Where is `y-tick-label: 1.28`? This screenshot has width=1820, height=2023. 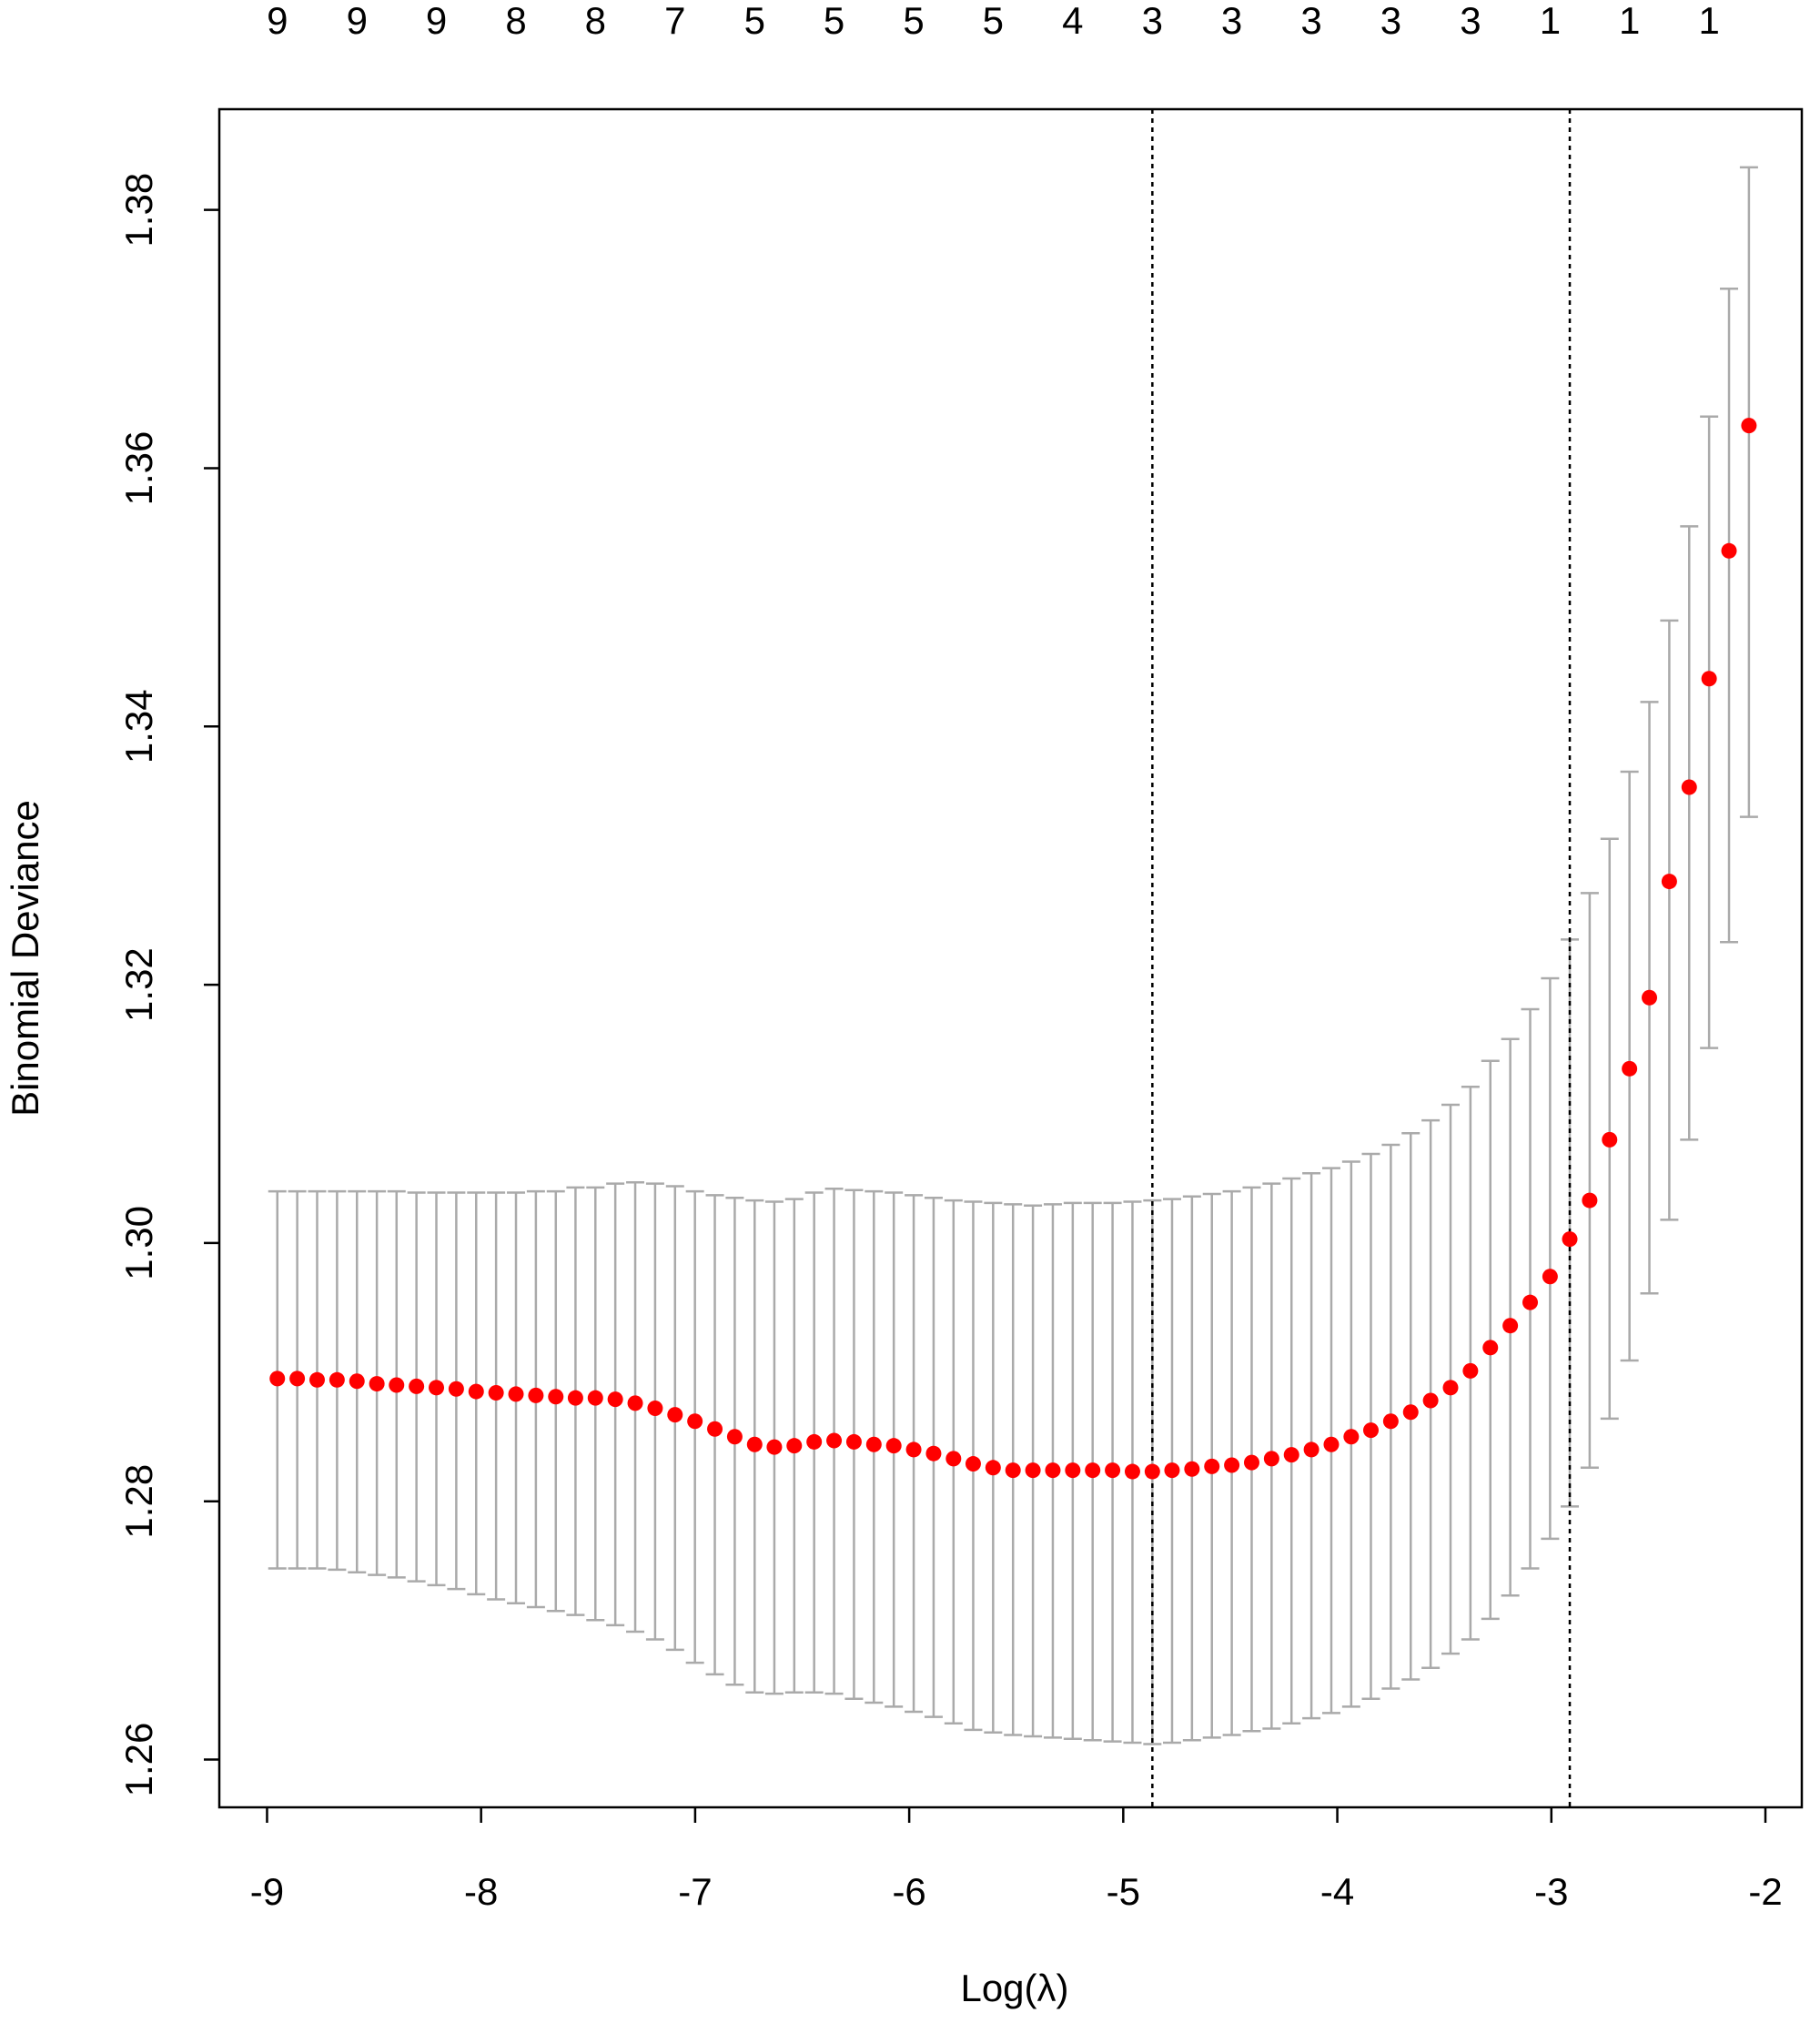
y-tick-label: 1.28 is located at coordinates (139, 1501).